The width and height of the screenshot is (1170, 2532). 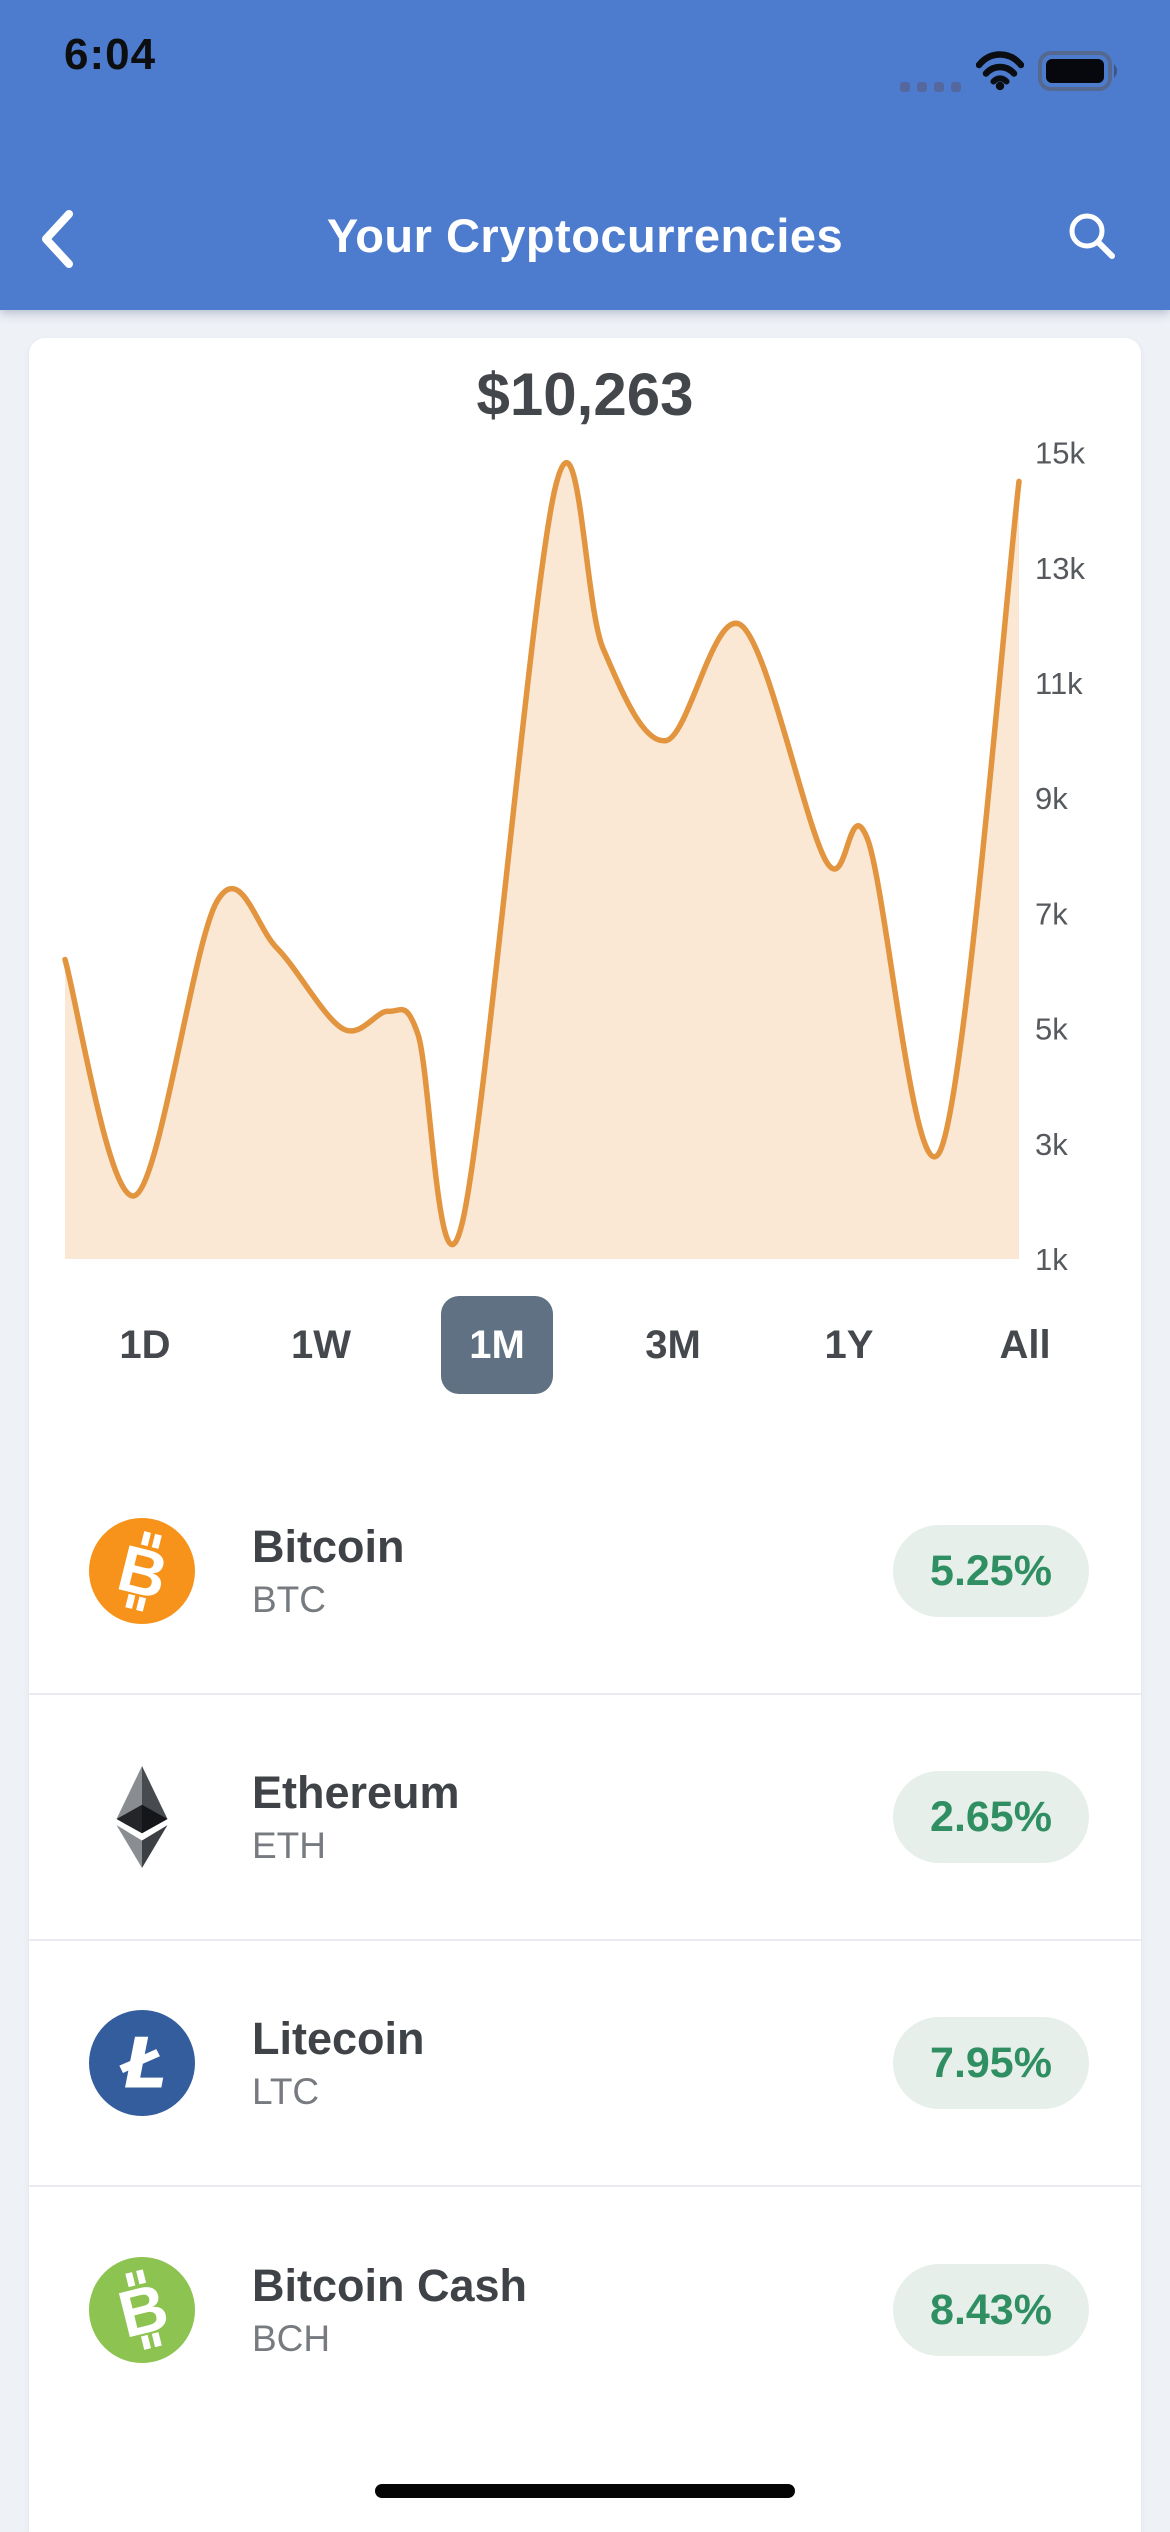 What do you see at coordinates (585, 1818) in the screenshot?
I see `coin-row-eth: Ethereum ETH 2.65%` at bounding box center [585, 1818].